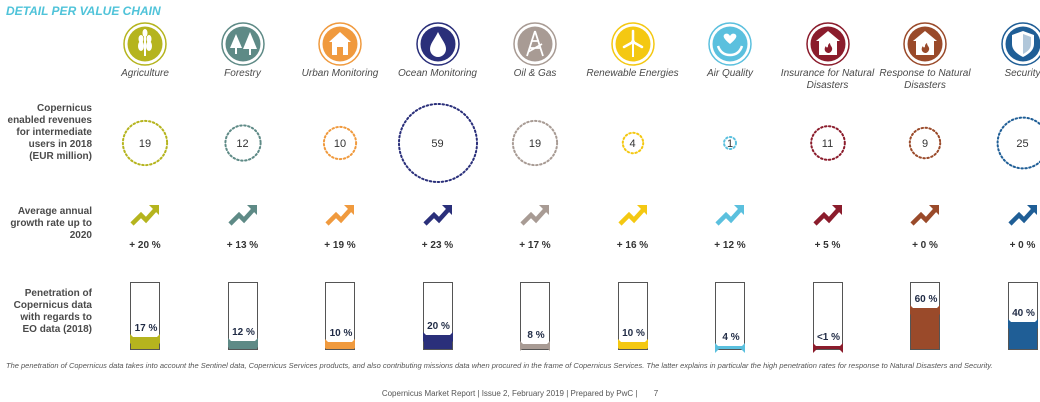  Describe the element at coordinates (656, 393) in the screenshot. I see `page-number: 7` at that location.